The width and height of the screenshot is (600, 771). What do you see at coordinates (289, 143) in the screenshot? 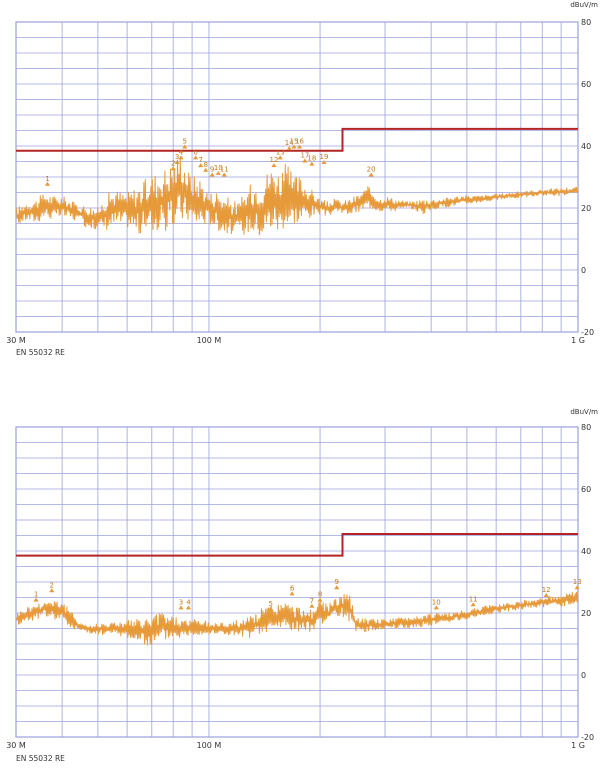
I see `peak-marker-label: 14` at bounding box center [289, 143].